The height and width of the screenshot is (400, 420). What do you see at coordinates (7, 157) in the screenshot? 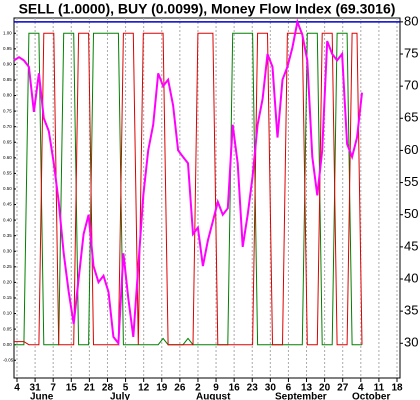
I see `y-tick-label: 0.60` at bounding box center [7, 157].